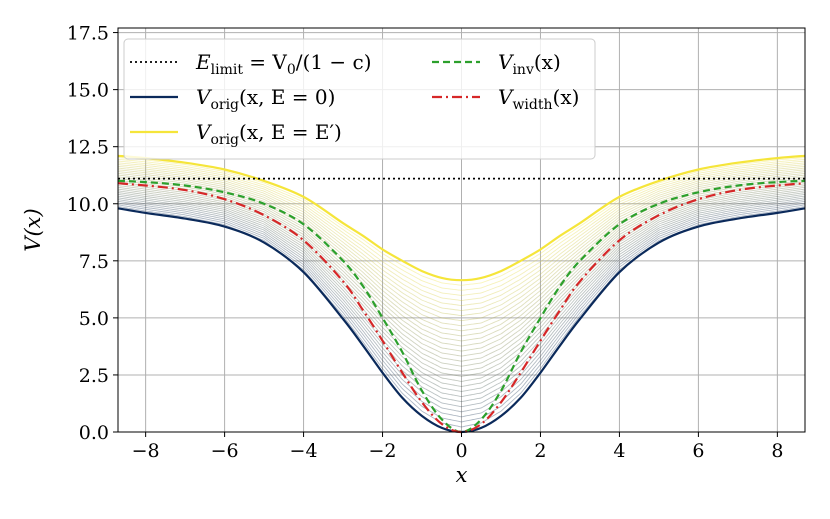 The height and width of the screenshot is (519, 830). I want to click on x-tick-label: 6, so click(698, 451).